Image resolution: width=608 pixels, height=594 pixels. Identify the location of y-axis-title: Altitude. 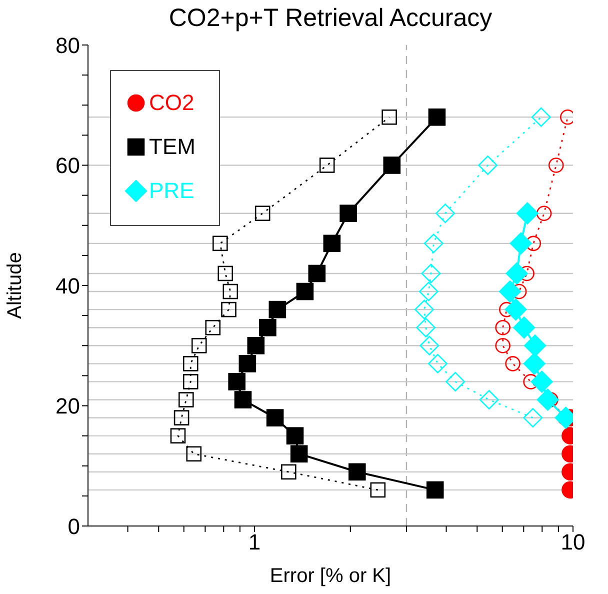
(15, 285).